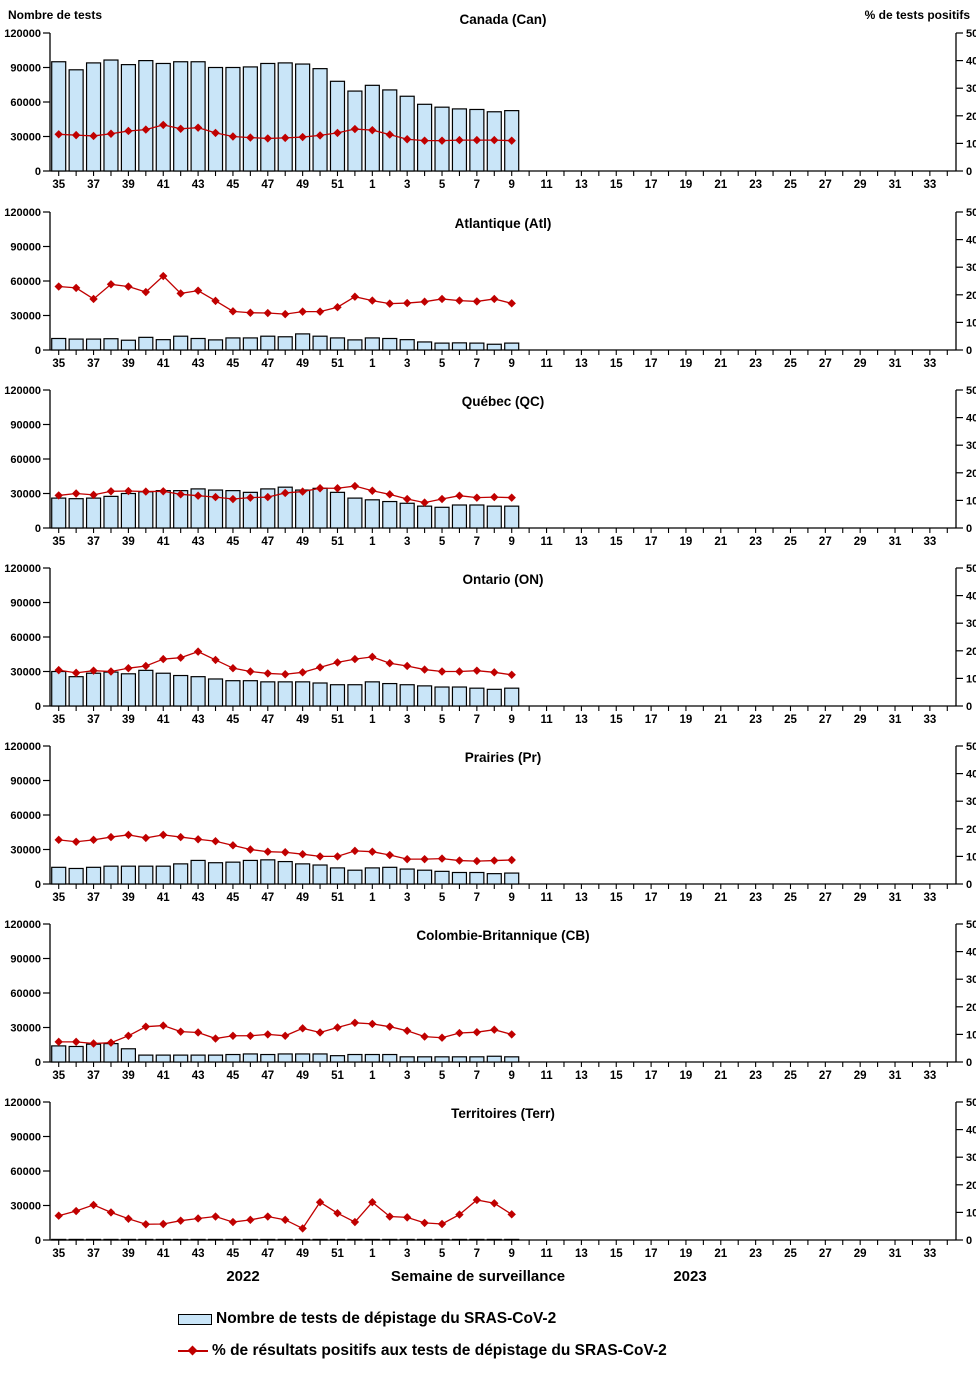 This screenshot has height=1374, width=976. Describe the element at coordinates (58, 363) in the screenshot. I see `week-tick-label: 35` at that location.